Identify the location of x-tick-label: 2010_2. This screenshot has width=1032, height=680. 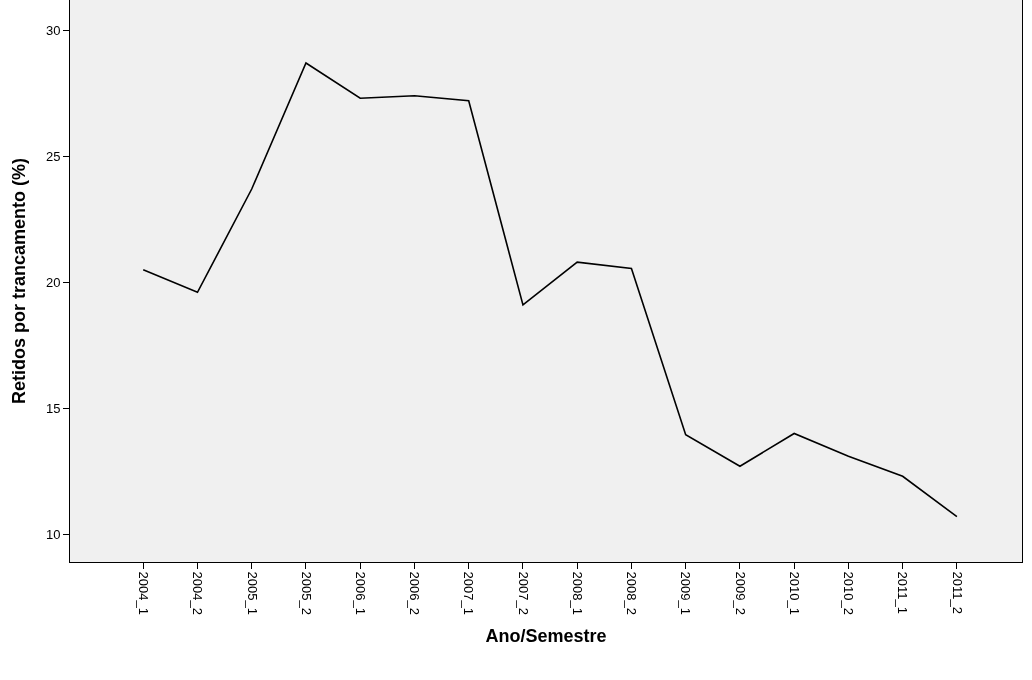
(849, 593).